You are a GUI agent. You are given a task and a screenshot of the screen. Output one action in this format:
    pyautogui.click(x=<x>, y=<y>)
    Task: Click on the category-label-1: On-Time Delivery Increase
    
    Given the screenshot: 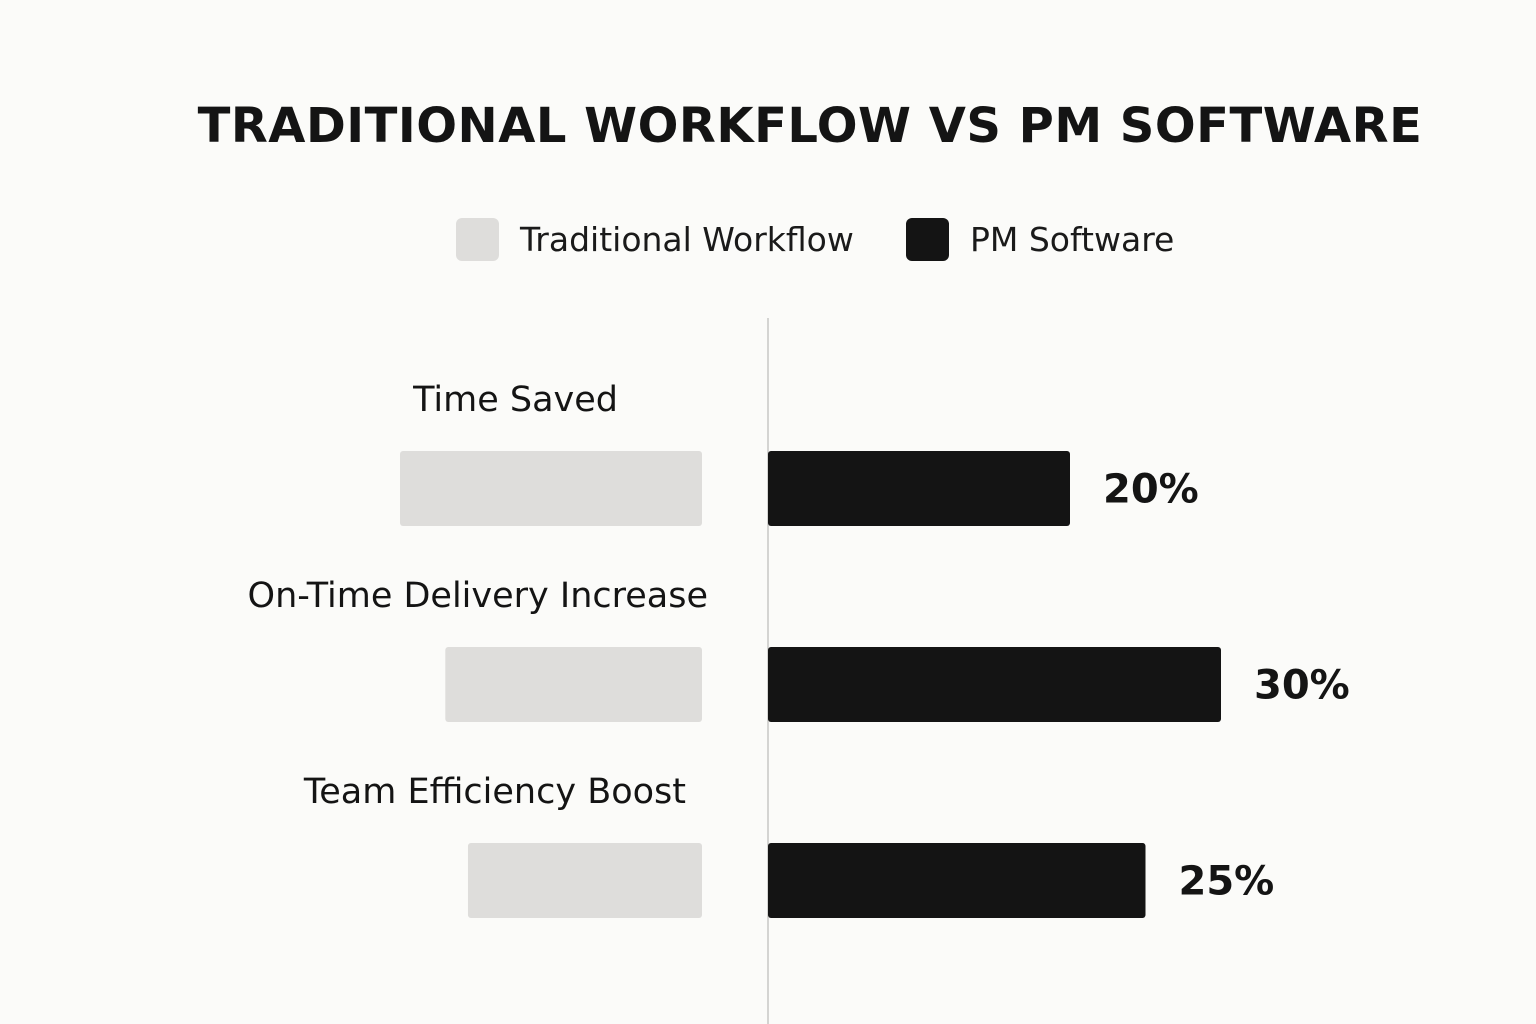 What is the action you would take?
    pyautogui.click(x=478, y=596)
    